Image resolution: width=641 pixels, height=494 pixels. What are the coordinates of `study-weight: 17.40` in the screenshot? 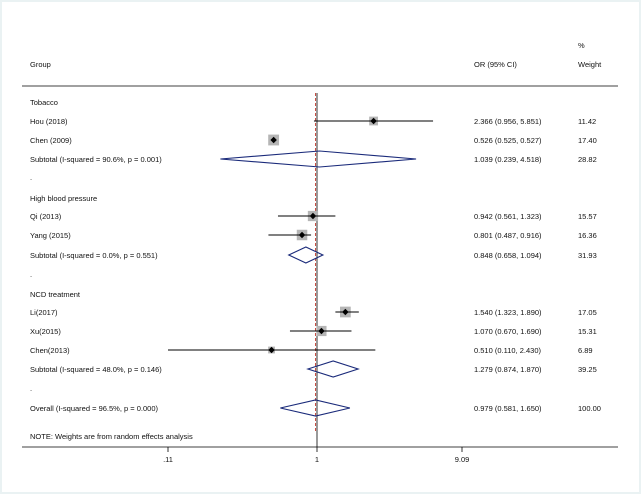 It's located at (587, 140).